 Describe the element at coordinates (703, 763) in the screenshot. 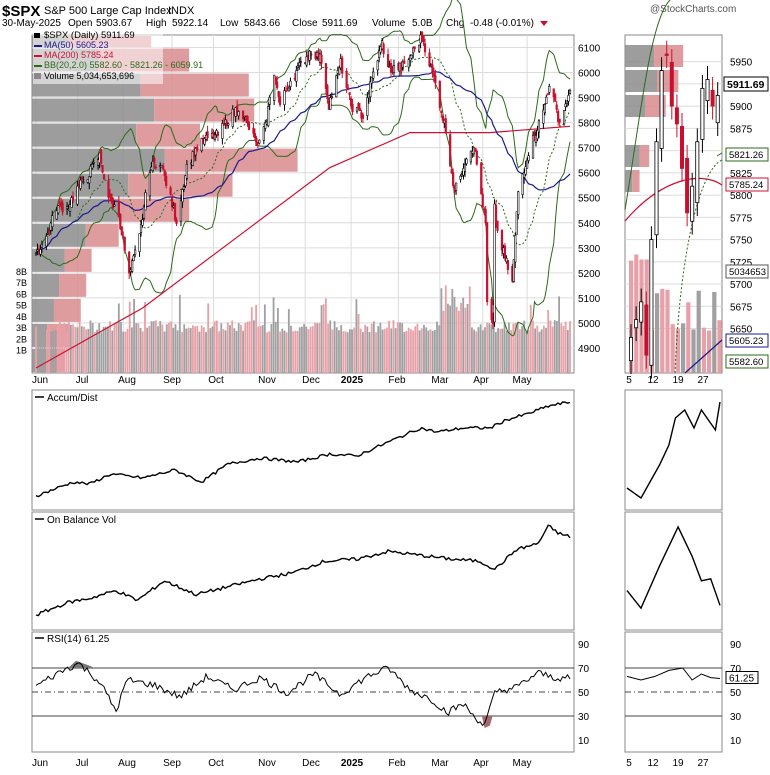

I see `zoom-x-tick-label-bottom: 27` at that location.